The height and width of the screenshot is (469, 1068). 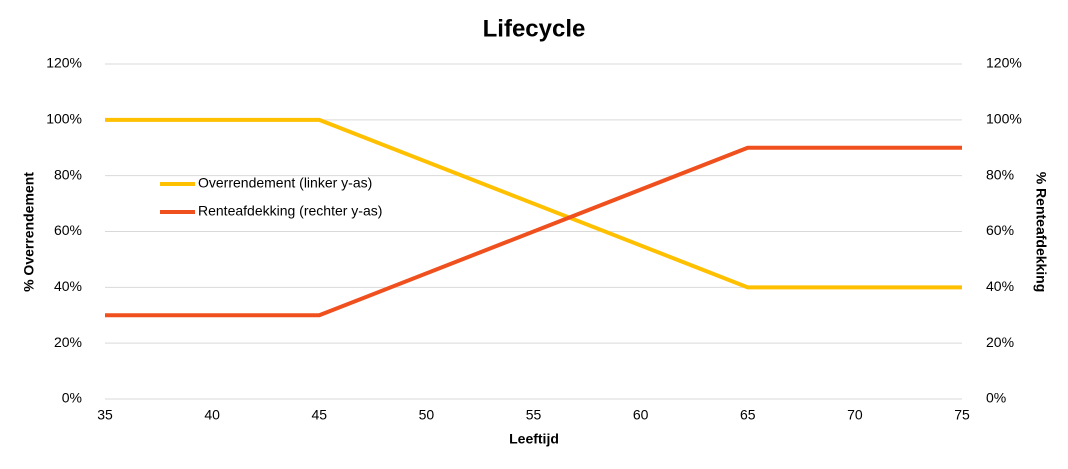 What do you see at coordinates (534, 415) in the screenshot?
I see `x-tick-label: 55` at bounding box center [534, 415].